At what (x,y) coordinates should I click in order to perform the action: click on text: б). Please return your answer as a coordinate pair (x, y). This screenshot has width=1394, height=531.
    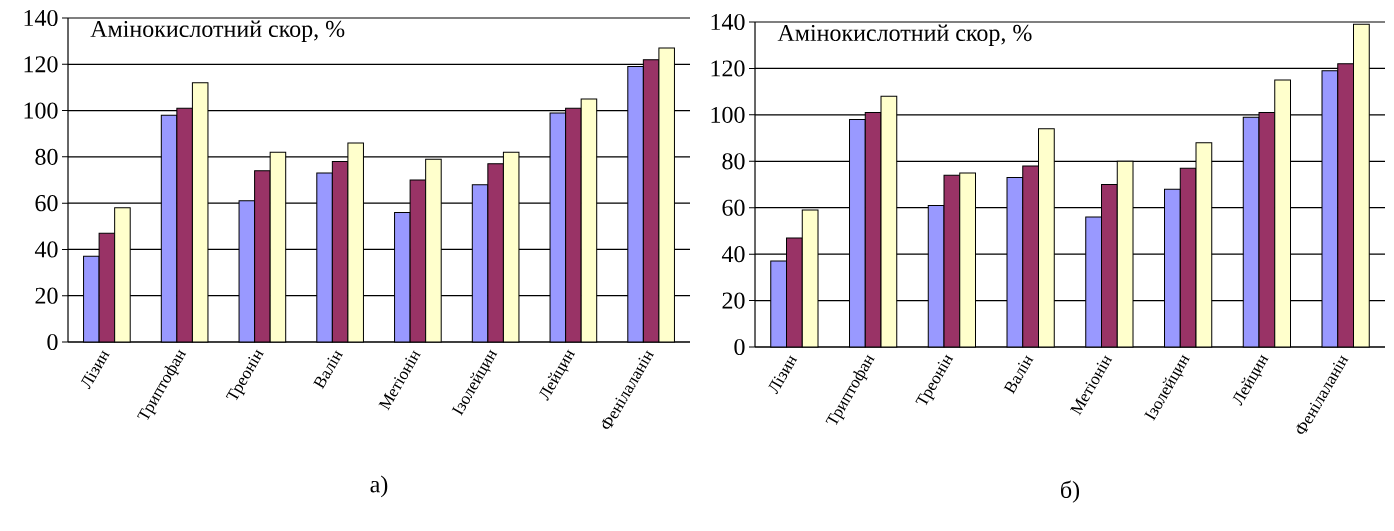
    Looking at the image, I should click on (1070, 491).